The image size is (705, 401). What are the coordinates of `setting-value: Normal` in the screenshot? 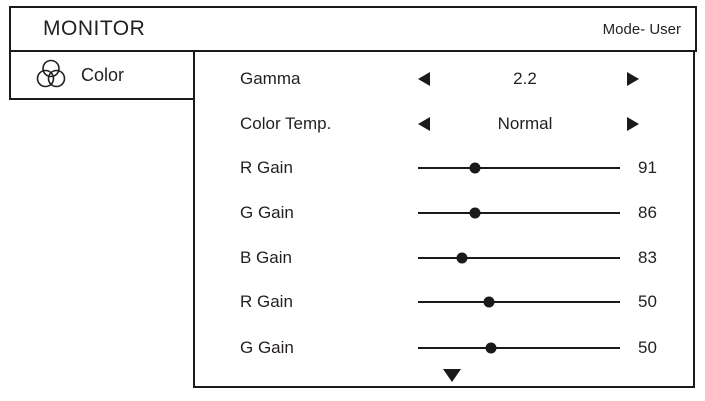 It's located at (525, 123).